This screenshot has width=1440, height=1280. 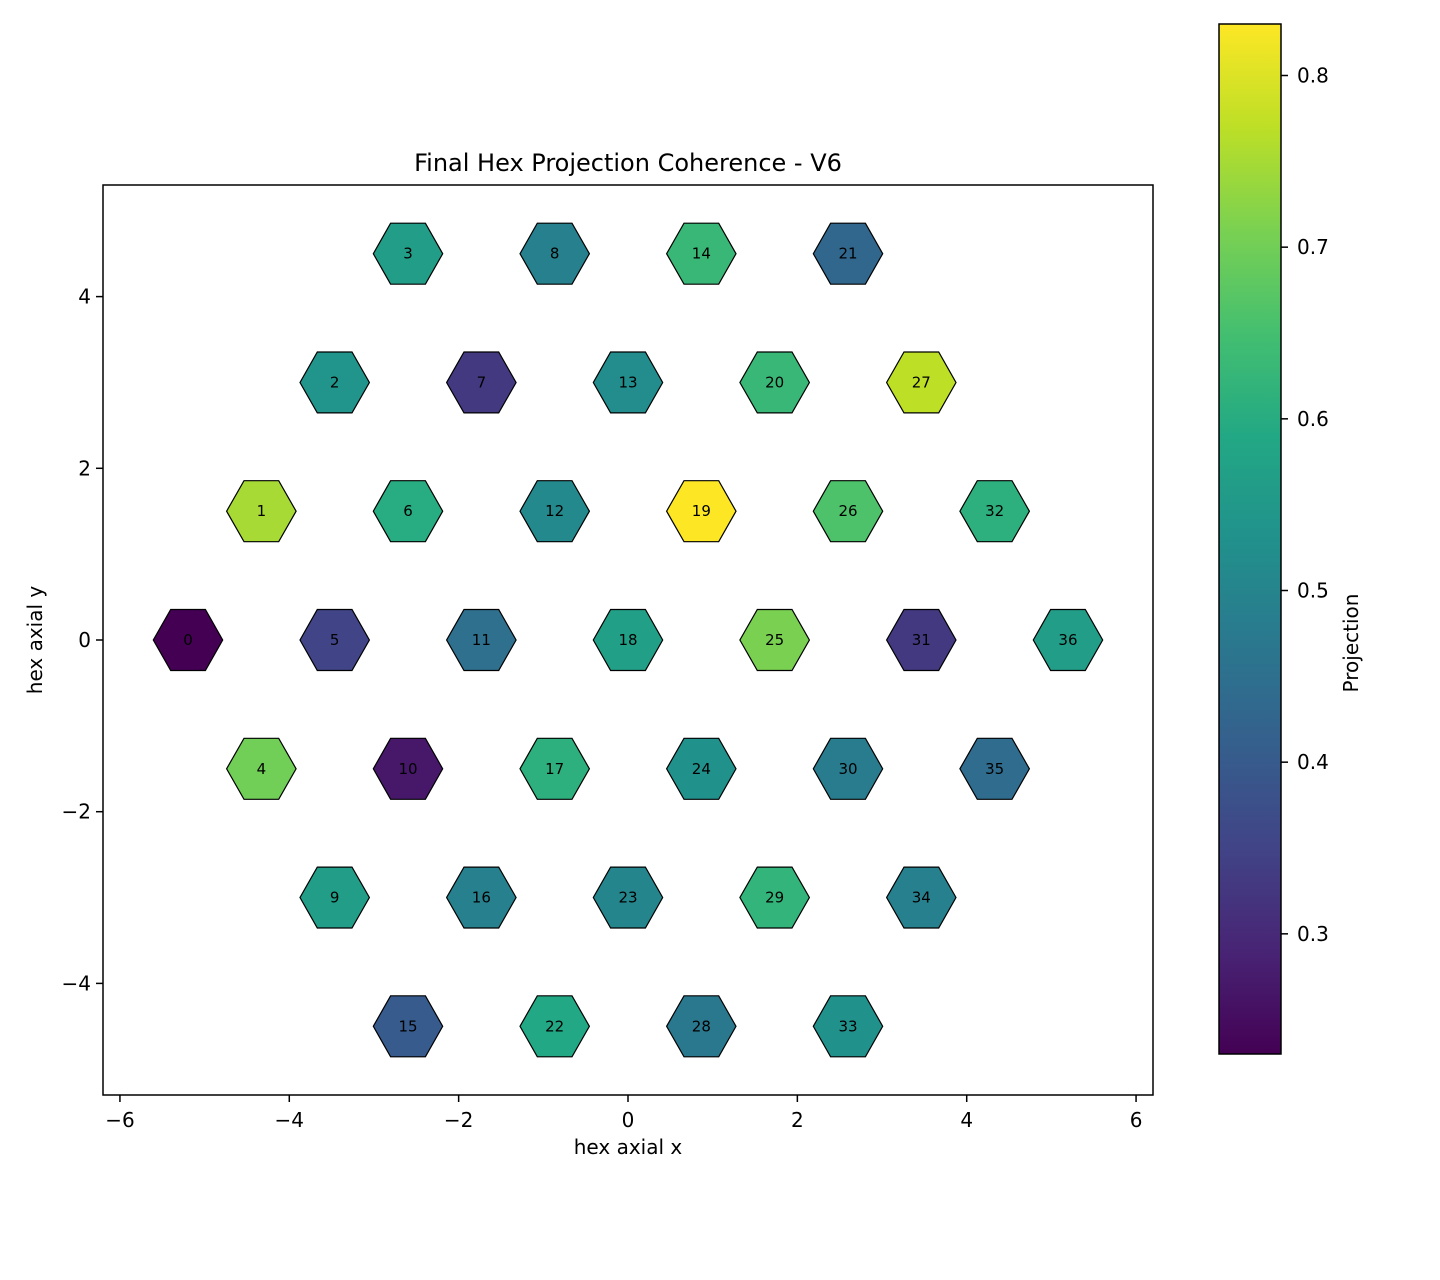 I want to click on hex-cell-label: 4, so click(x=262, y=769).